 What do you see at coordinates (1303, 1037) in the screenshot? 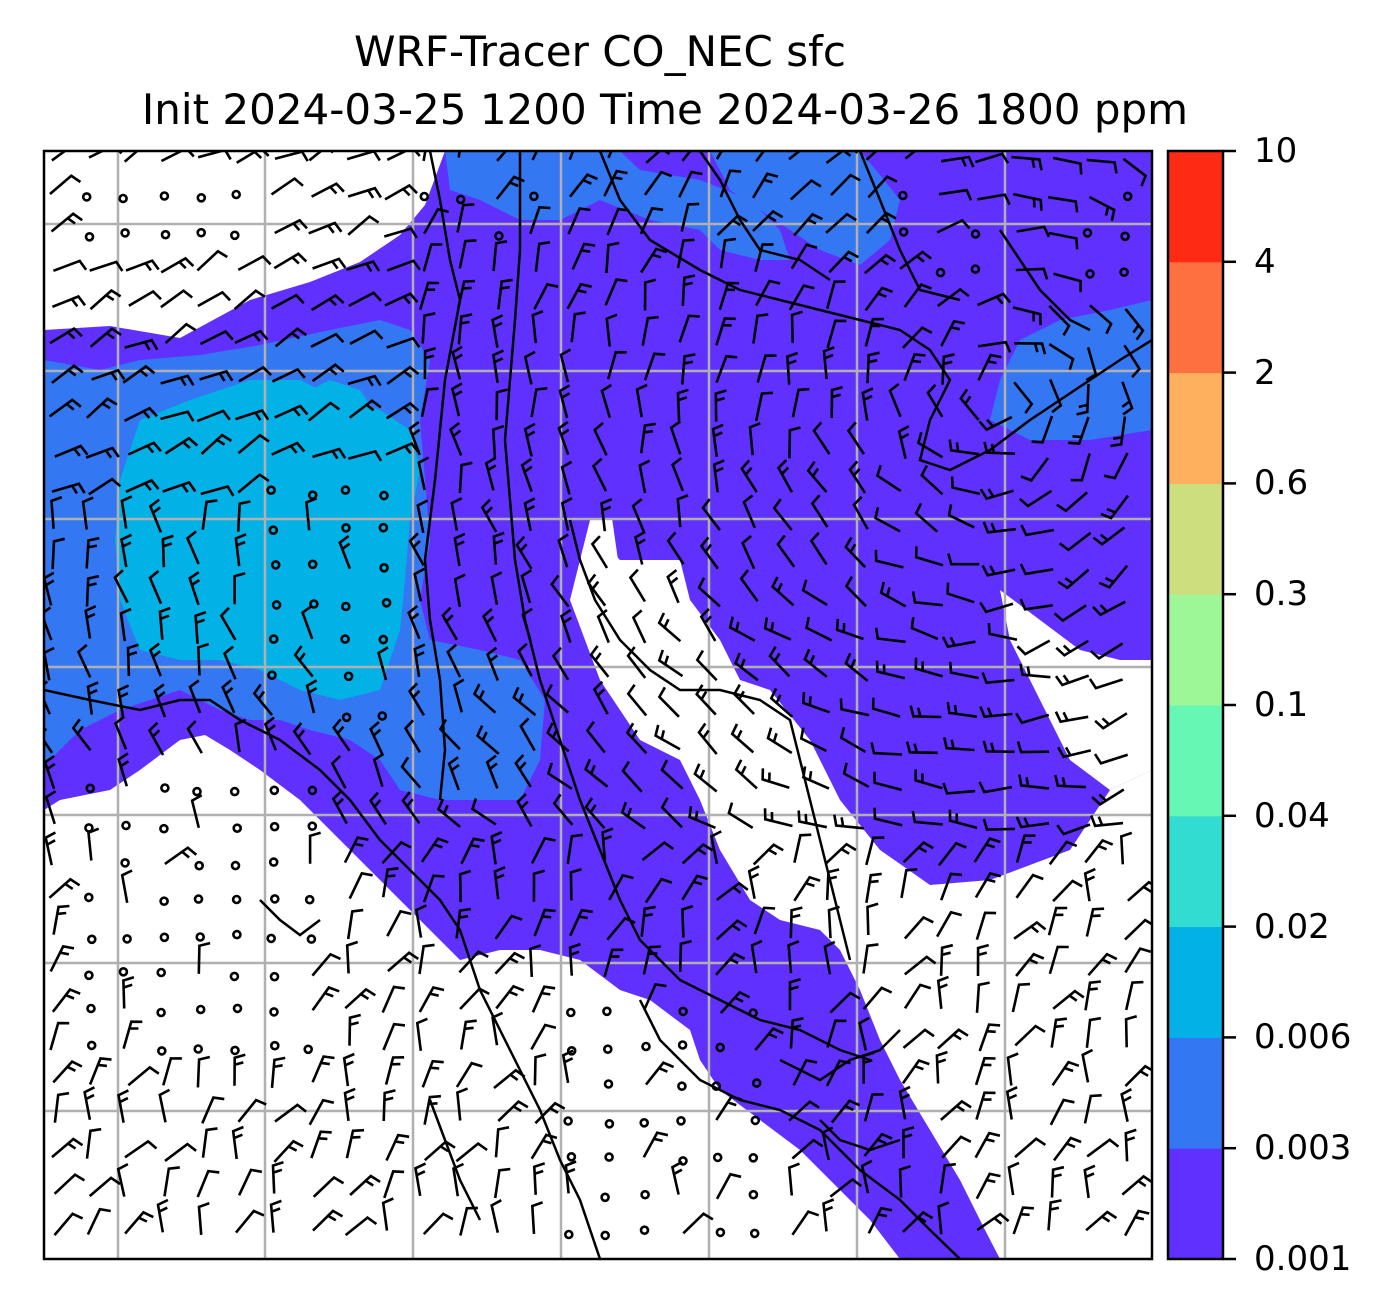
I see `colorbar-label: 0.006` at bounding box center [1303, 1037].